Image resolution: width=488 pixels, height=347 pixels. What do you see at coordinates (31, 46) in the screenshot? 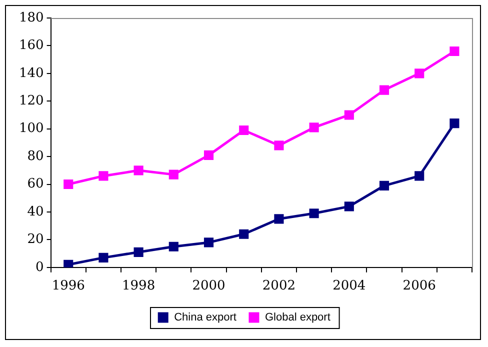
I see `y-tick-label: 160` at bounding box center [31, 46].